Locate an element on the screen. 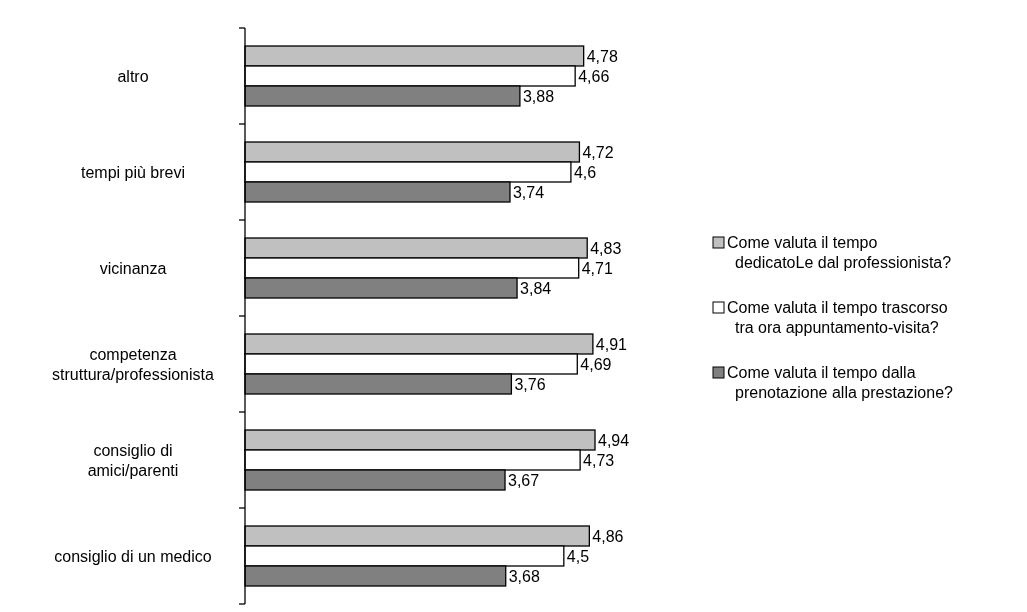 This screenshot has height=612, width=1027. data-label: 4,78 is located at coordinates (602, 56).